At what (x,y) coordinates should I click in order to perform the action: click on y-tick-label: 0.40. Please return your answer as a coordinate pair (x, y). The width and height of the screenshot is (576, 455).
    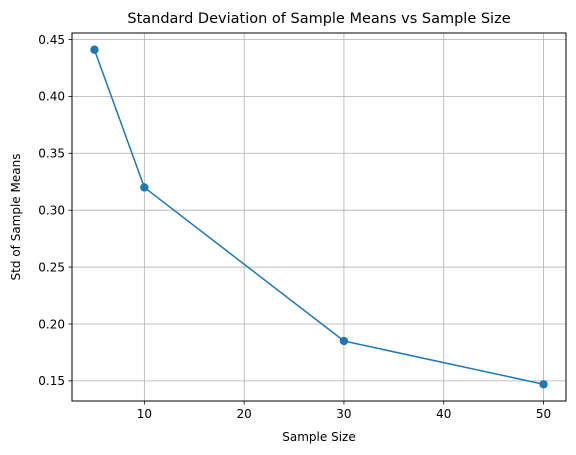
    Looking at the image, I should click on (51, 97).